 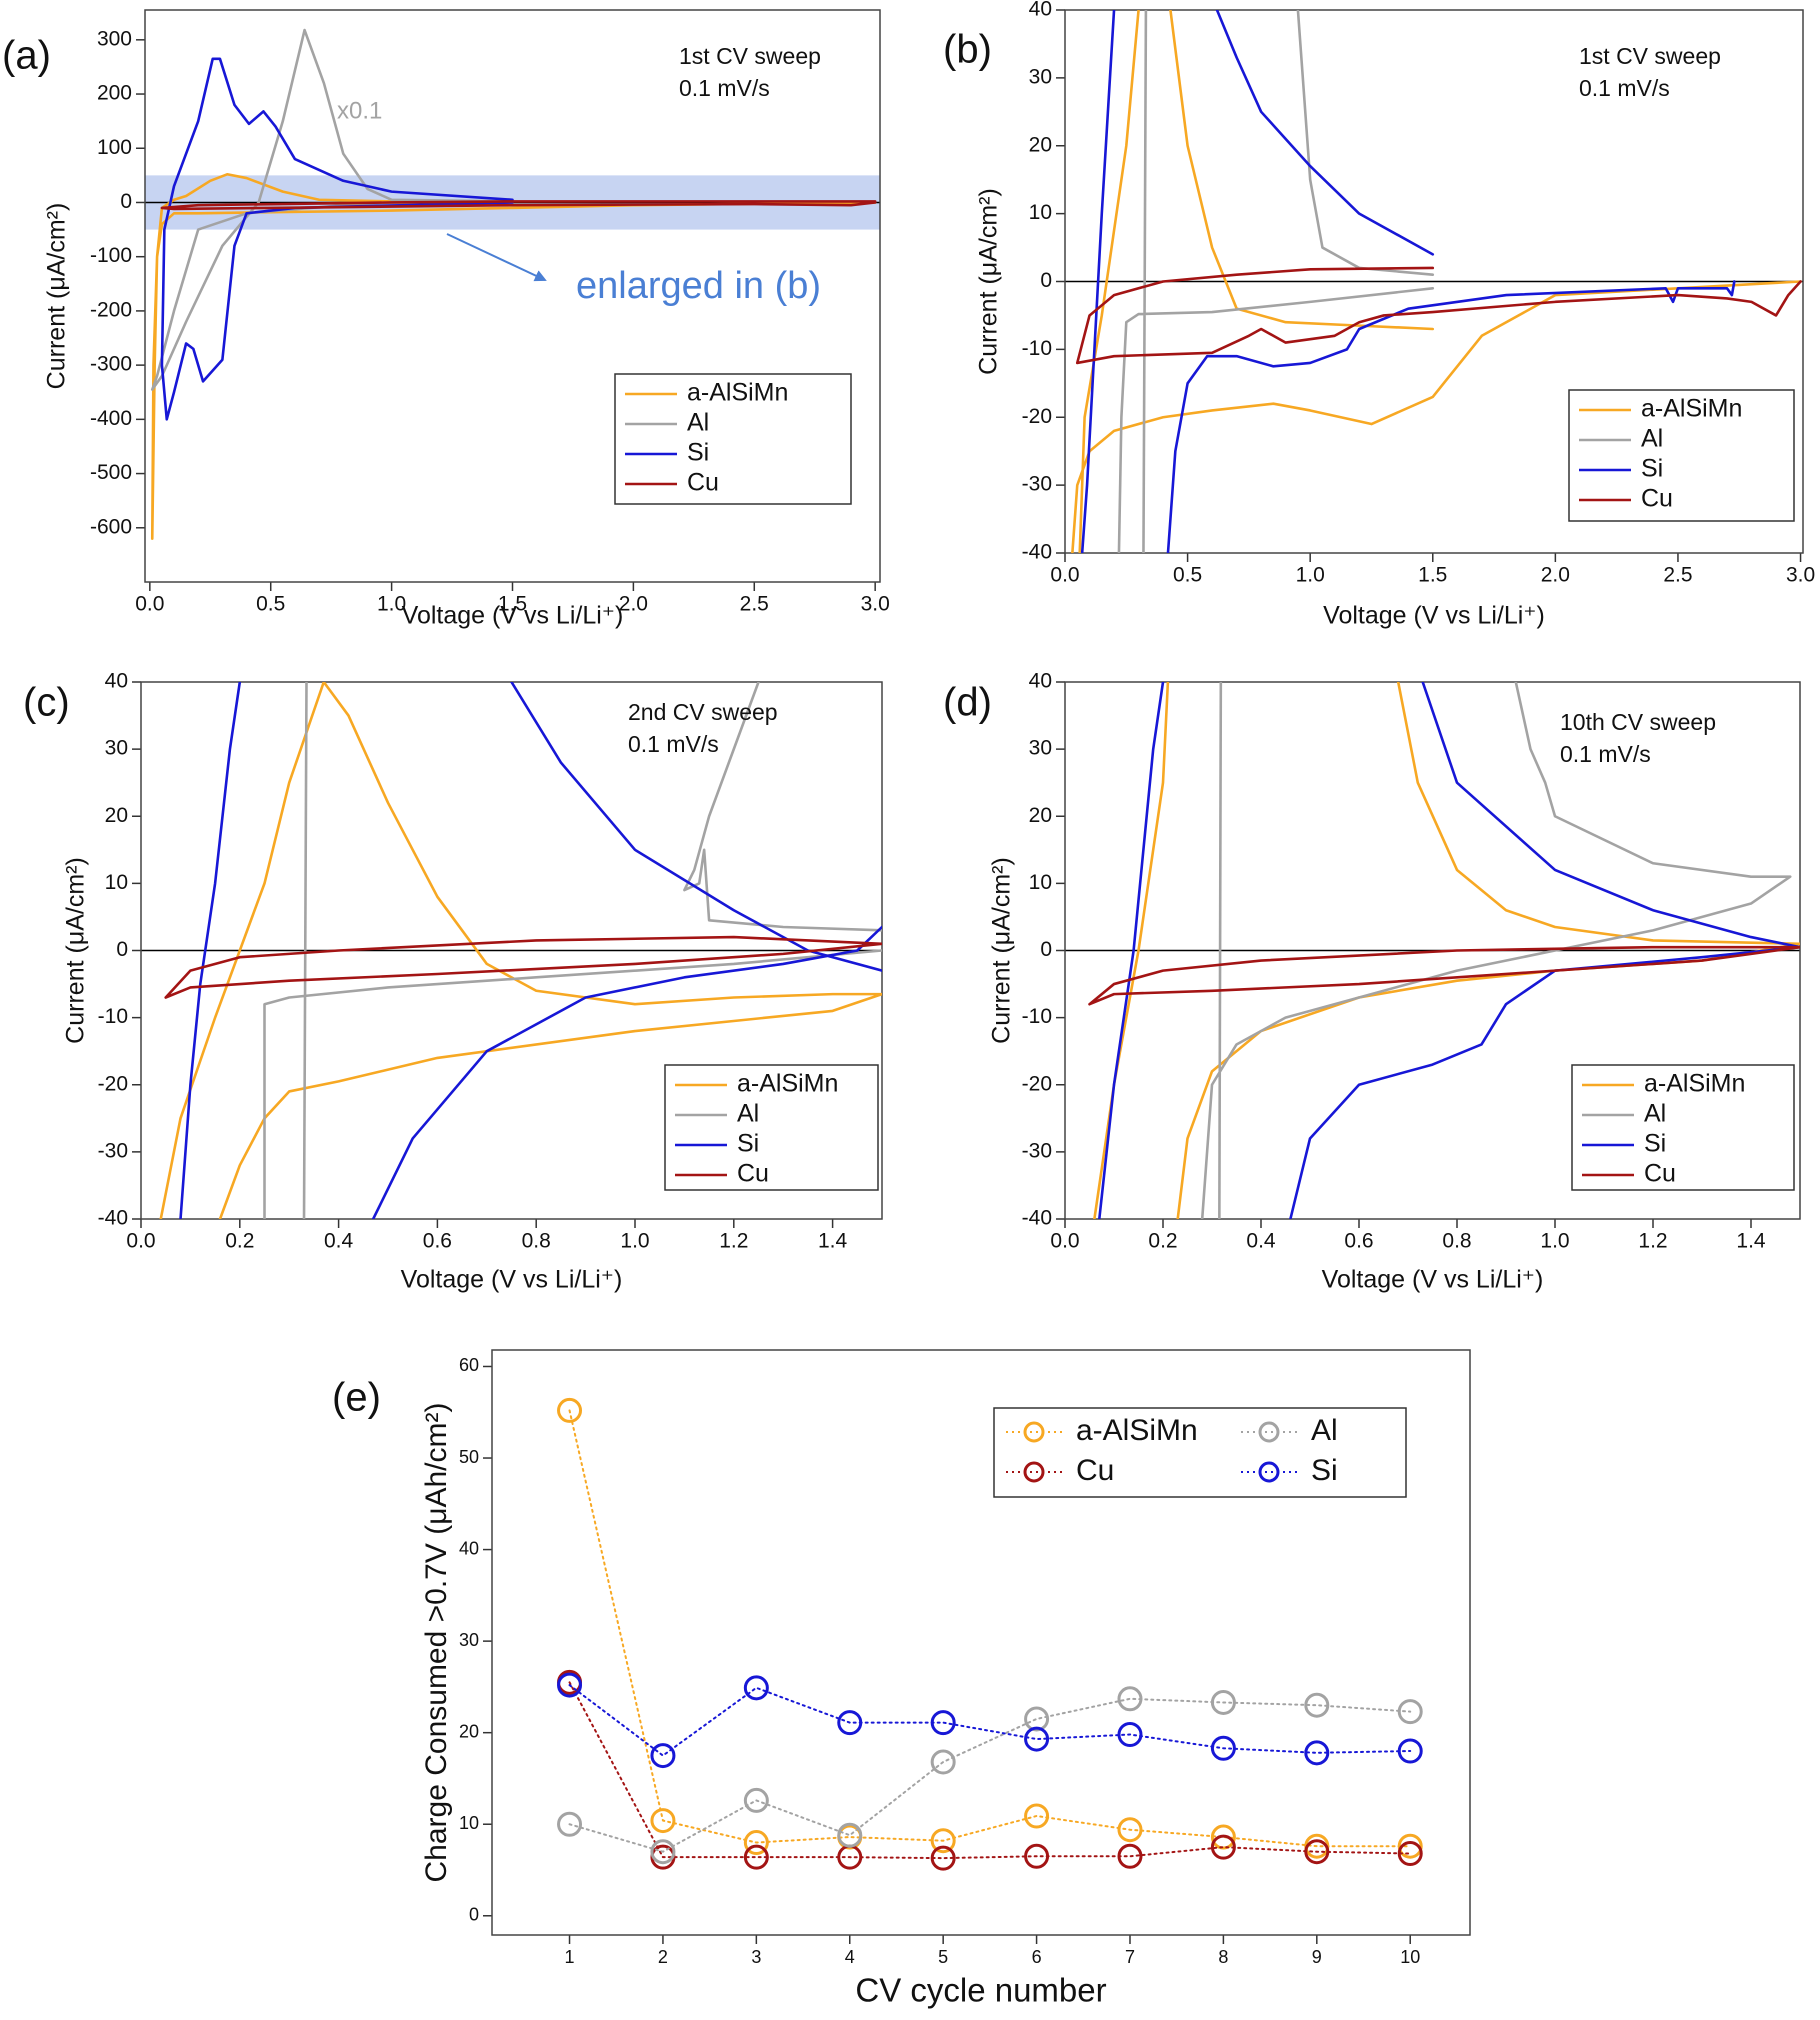 I want to click on y-tick-label: 200, so click(x=114, y=93).